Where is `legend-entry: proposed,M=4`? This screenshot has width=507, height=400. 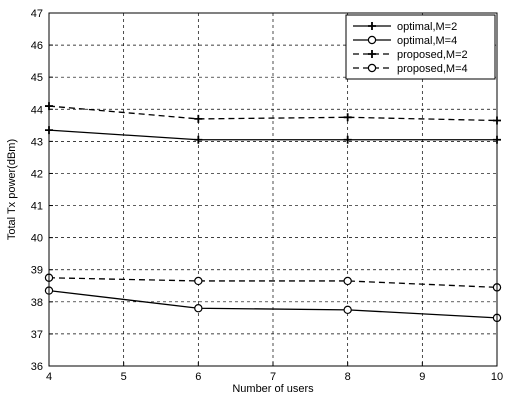
legend-entry: proposed,M=4 is located at coordinates (410, 69).